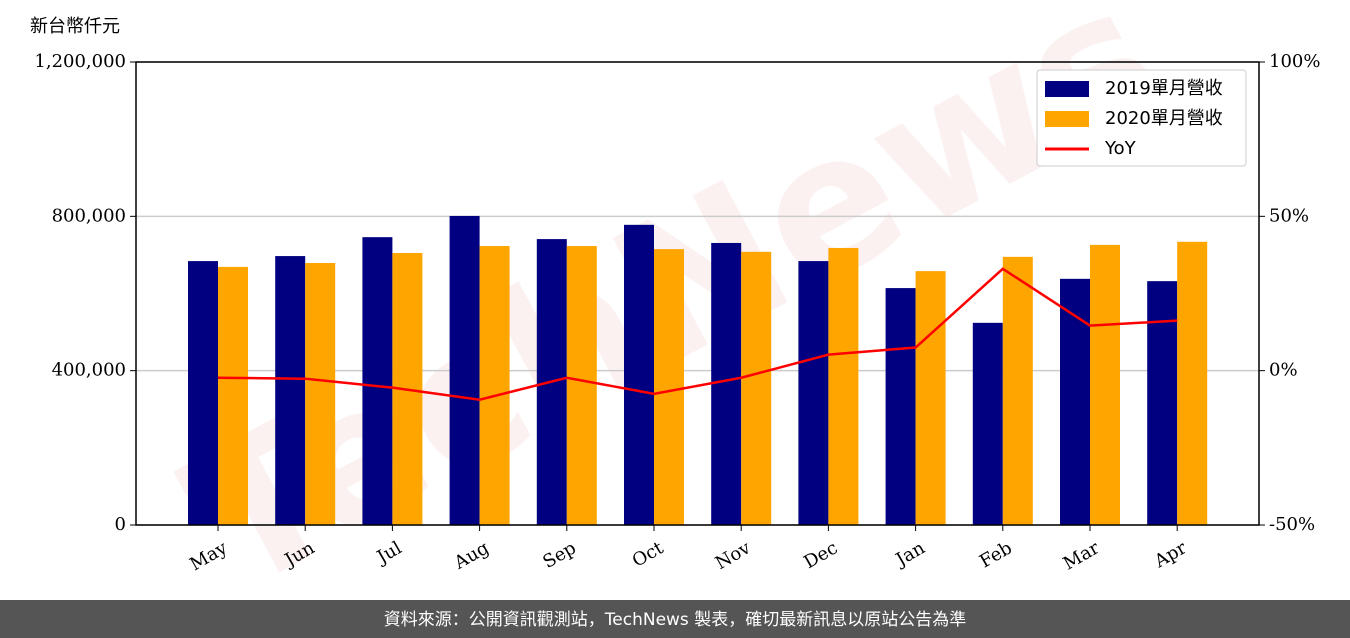 The image size is (1350, 638). What do you see at coordinates (1120, 148) in the screenshot?
I see `legend-label: YoY` at bounding box center [1120, 148].